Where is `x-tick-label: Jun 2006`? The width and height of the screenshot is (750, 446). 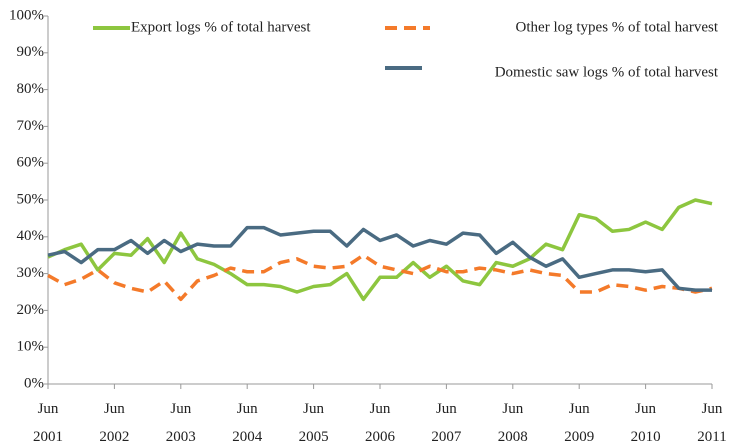
x-tick-label: Jun 2006 is located at coordinates (380, 423).